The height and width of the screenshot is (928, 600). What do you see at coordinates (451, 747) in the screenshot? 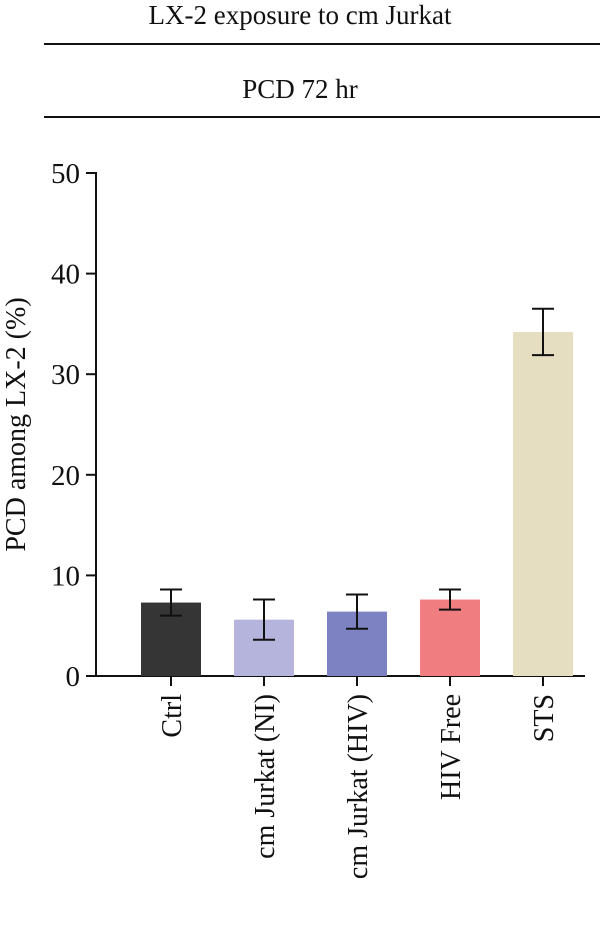
I see `x-category-label: HIV Free` at bounding box center [451, 747].